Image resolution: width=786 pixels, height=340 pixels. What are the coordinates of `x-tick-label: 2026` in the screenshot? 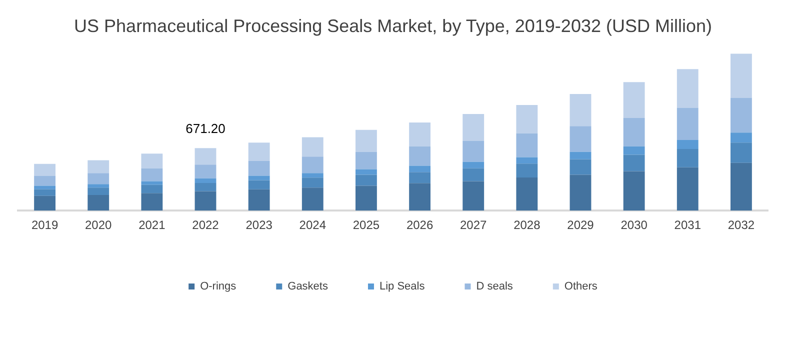 It's located at (420, 225).